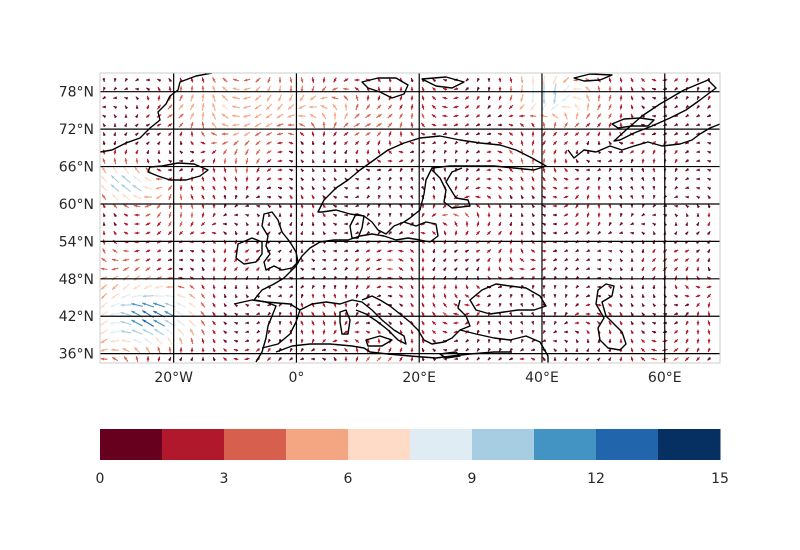  Describe the element at coordinates (76, 130) in the screenshot. I see `latitude-tick-label: 72°N` at that location.